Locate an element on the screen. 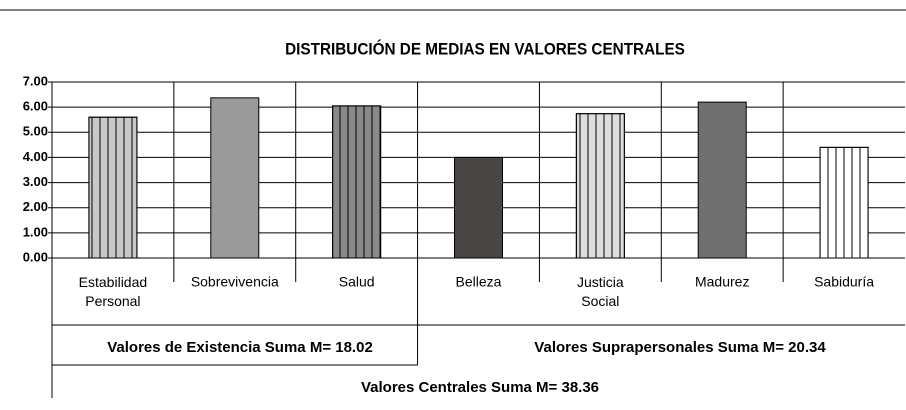 This screenshot has width=906, height=410. y-tick-label: 0.00 is located at coordinates (35, 256).